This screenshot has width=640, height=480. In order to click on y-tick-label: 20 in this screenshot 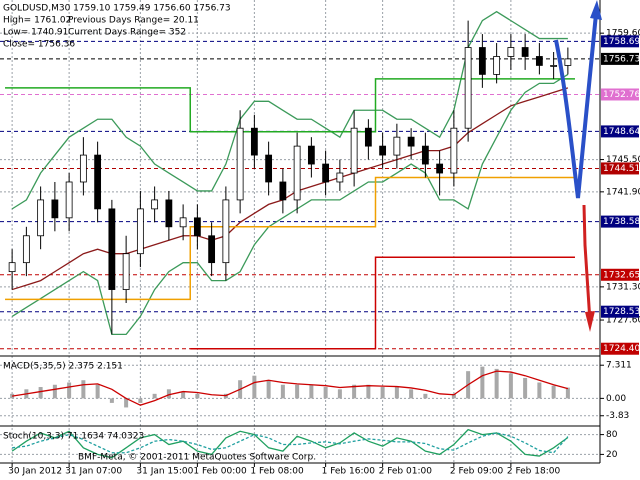, I will do `click(612, 455)`.